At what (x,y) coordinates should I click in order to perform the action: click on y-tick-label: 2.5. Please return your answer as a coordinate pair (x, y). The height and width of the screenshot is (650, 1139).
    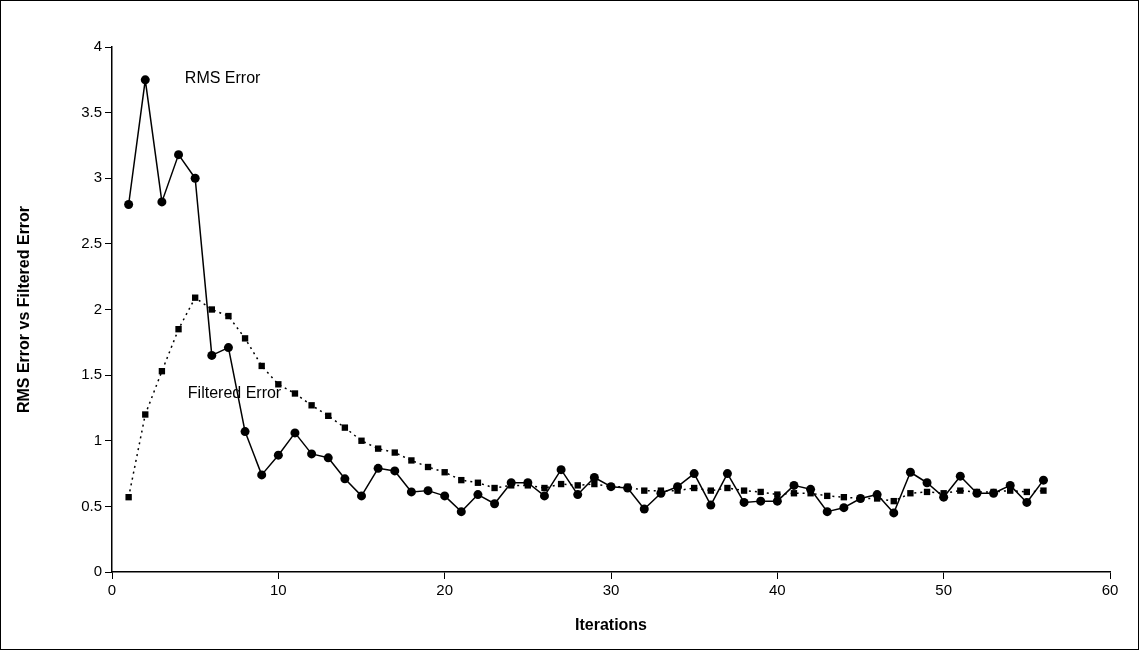
    Looking at the image, I should click on (91, 243).